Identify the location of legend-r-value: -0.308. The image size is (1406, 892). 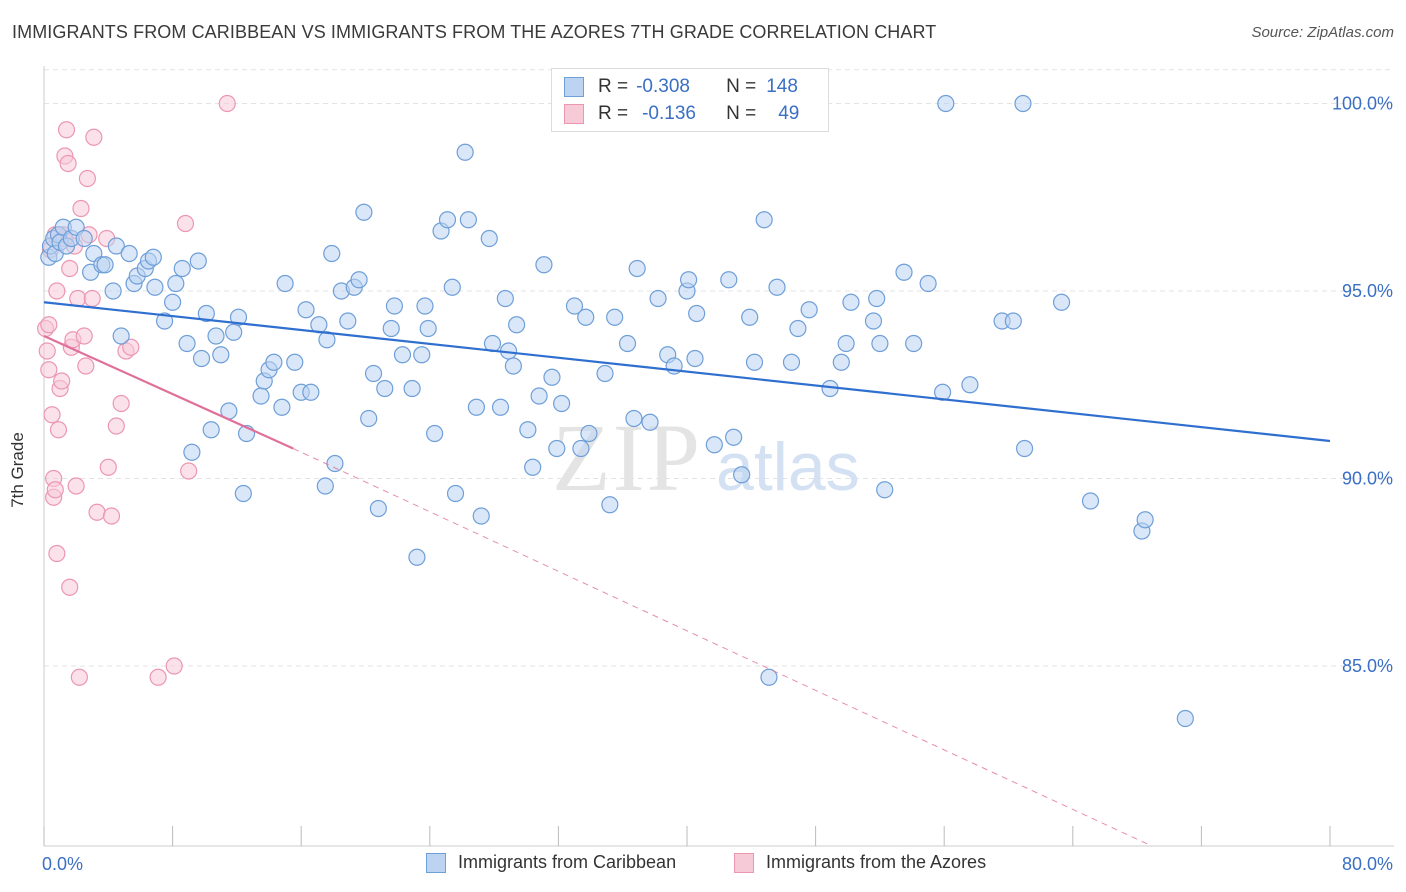
(663, 86).